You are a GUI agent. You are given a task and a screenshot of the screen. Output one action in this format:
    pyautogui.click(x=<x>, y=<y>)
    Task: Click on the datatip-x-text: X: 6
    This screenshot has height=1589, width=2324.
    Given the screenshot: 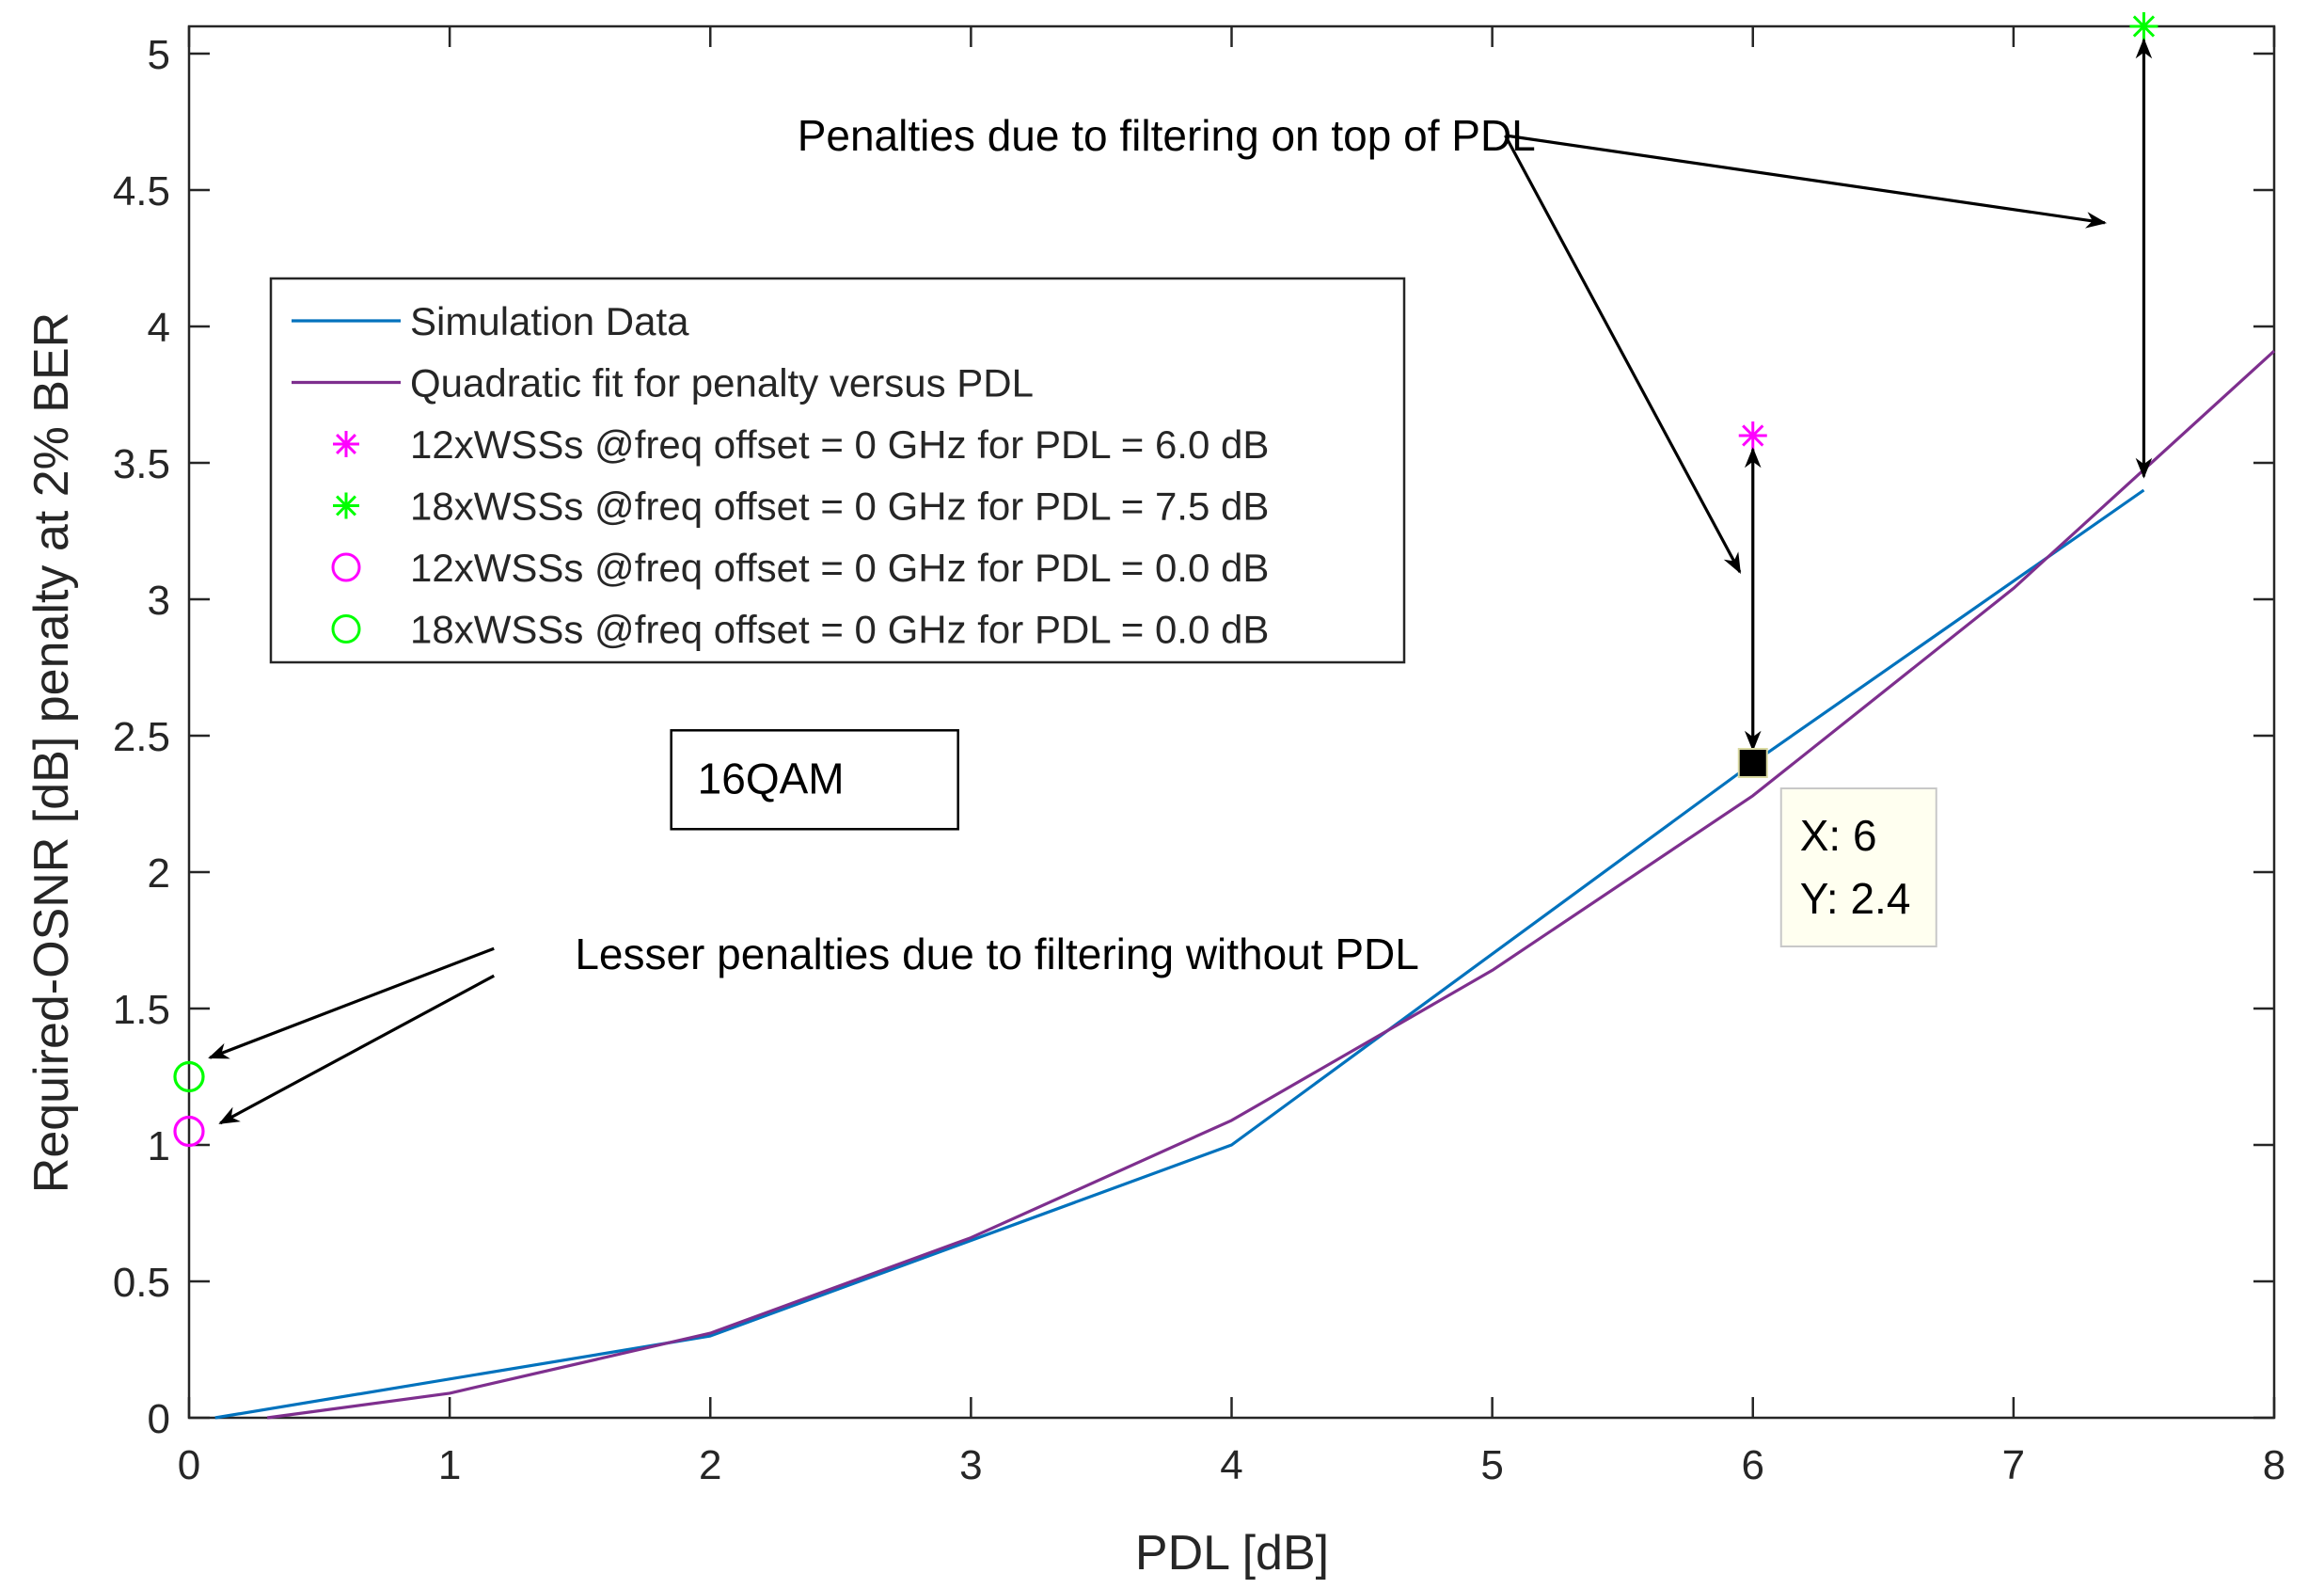 What is the action you would take?
    pyautogui.click(x=1838, y=835)
    